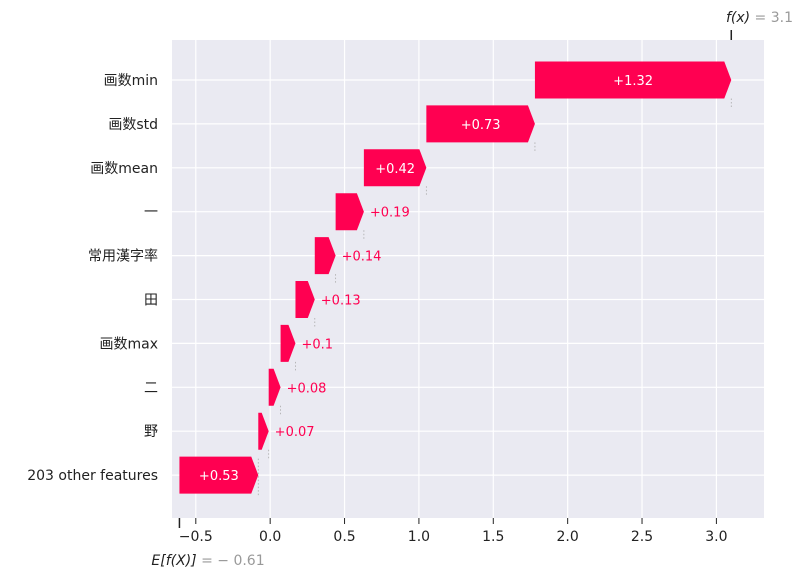  Describe the element at coordinates (568, 537) in the screenshot. I see `x-tick-label: 2.0` at that location.